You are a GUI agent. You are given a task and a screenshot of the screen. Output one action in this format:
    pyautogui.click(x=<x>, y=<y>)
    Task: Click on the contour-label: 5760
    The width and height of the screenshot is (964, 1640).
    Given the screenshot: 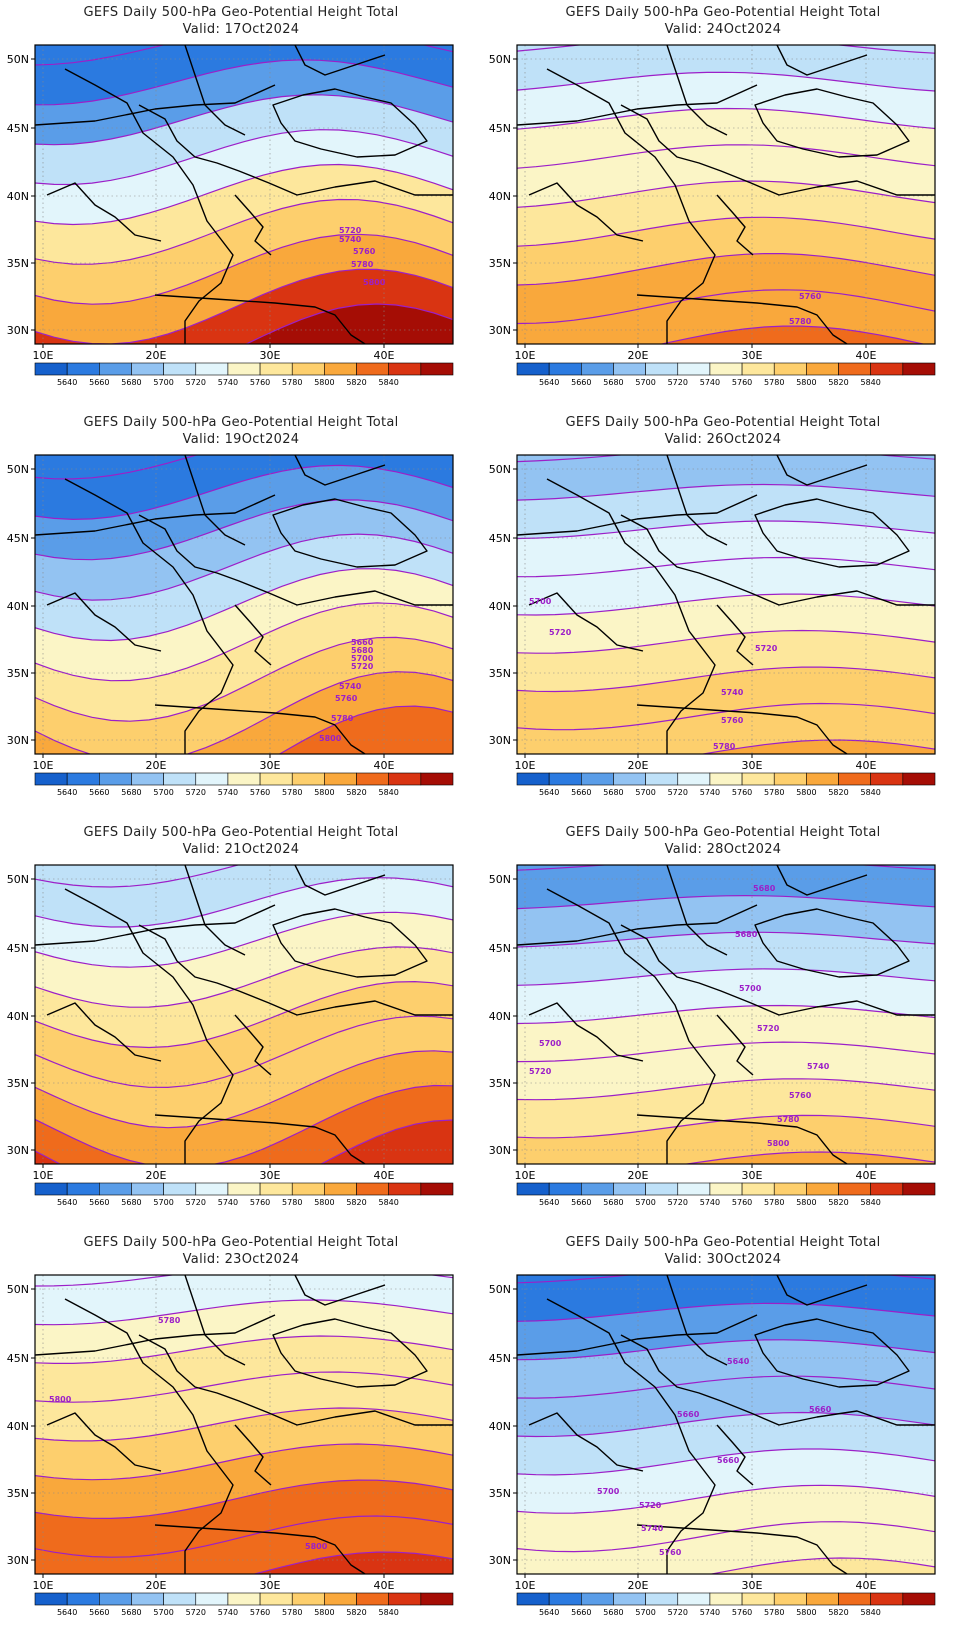 What is the action you would take?
    pyautogui.click(x=670, y=1552)
    